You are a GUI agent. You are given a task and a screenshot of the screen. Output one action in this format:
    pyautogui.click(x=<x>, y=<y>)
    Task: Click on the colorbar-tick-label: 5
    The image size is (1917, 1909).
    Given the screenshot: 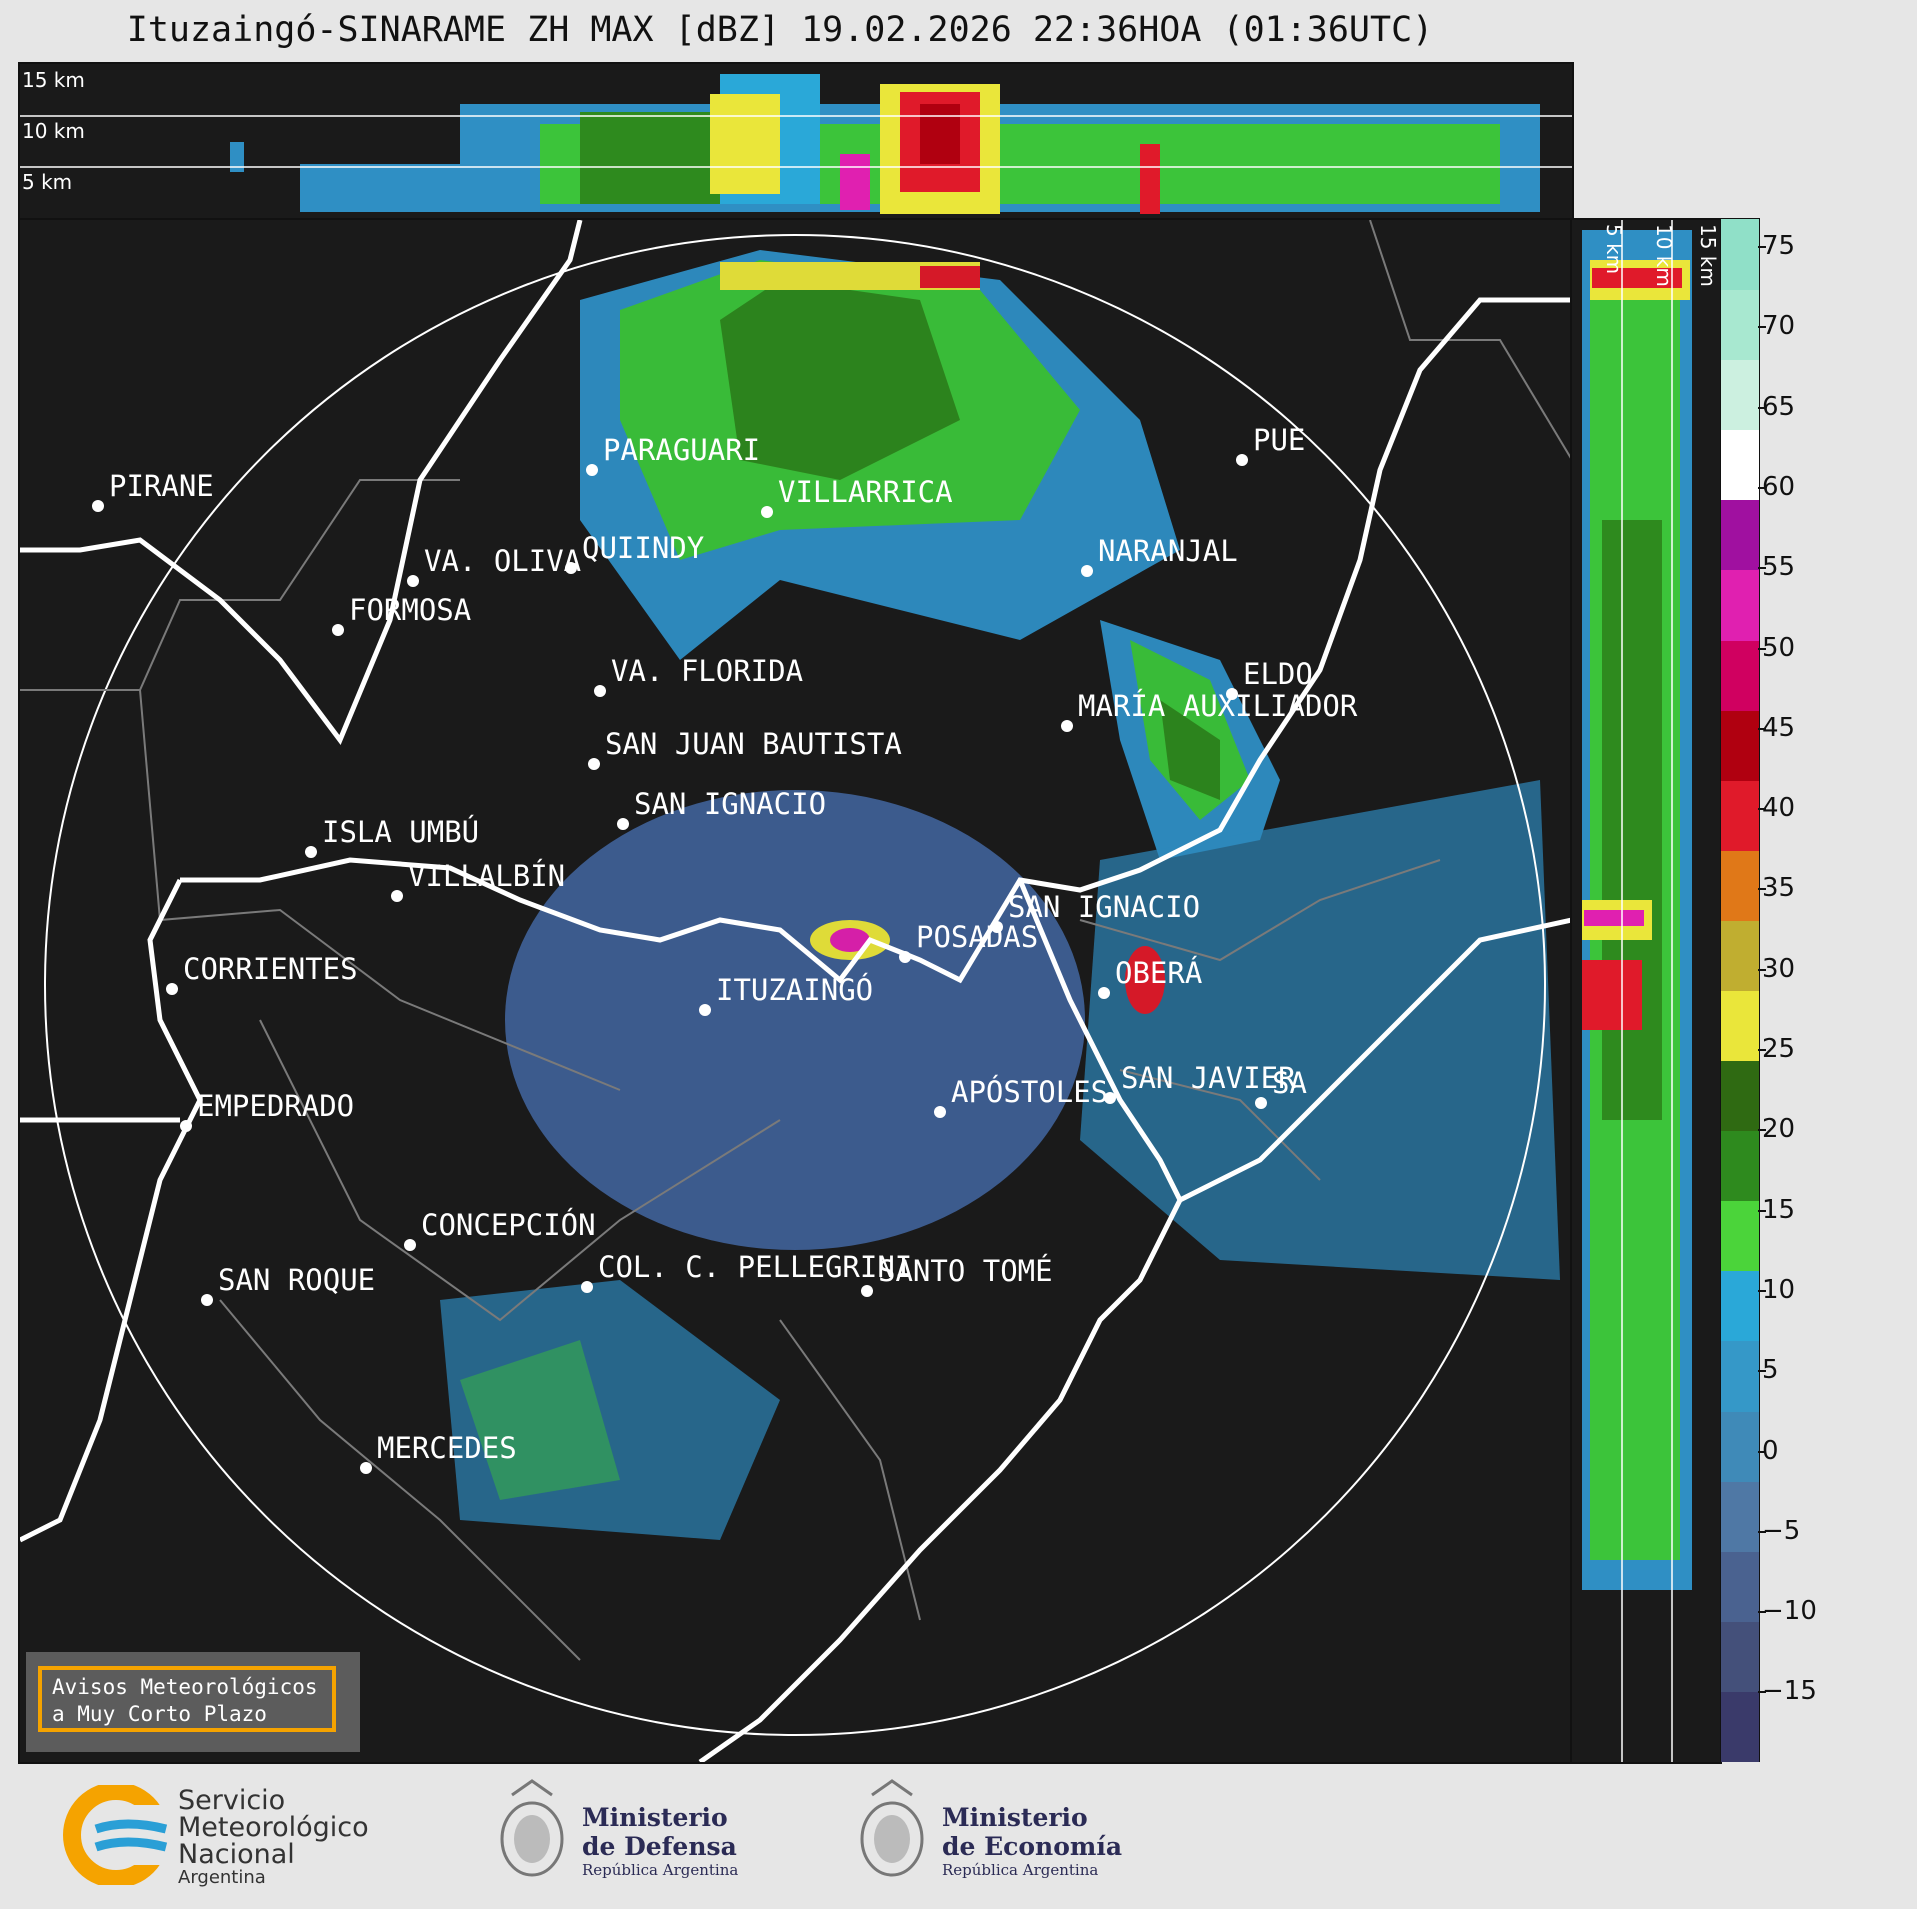 What is the action you would take?
    pyautogui.click(x=1770, y=1370)
    